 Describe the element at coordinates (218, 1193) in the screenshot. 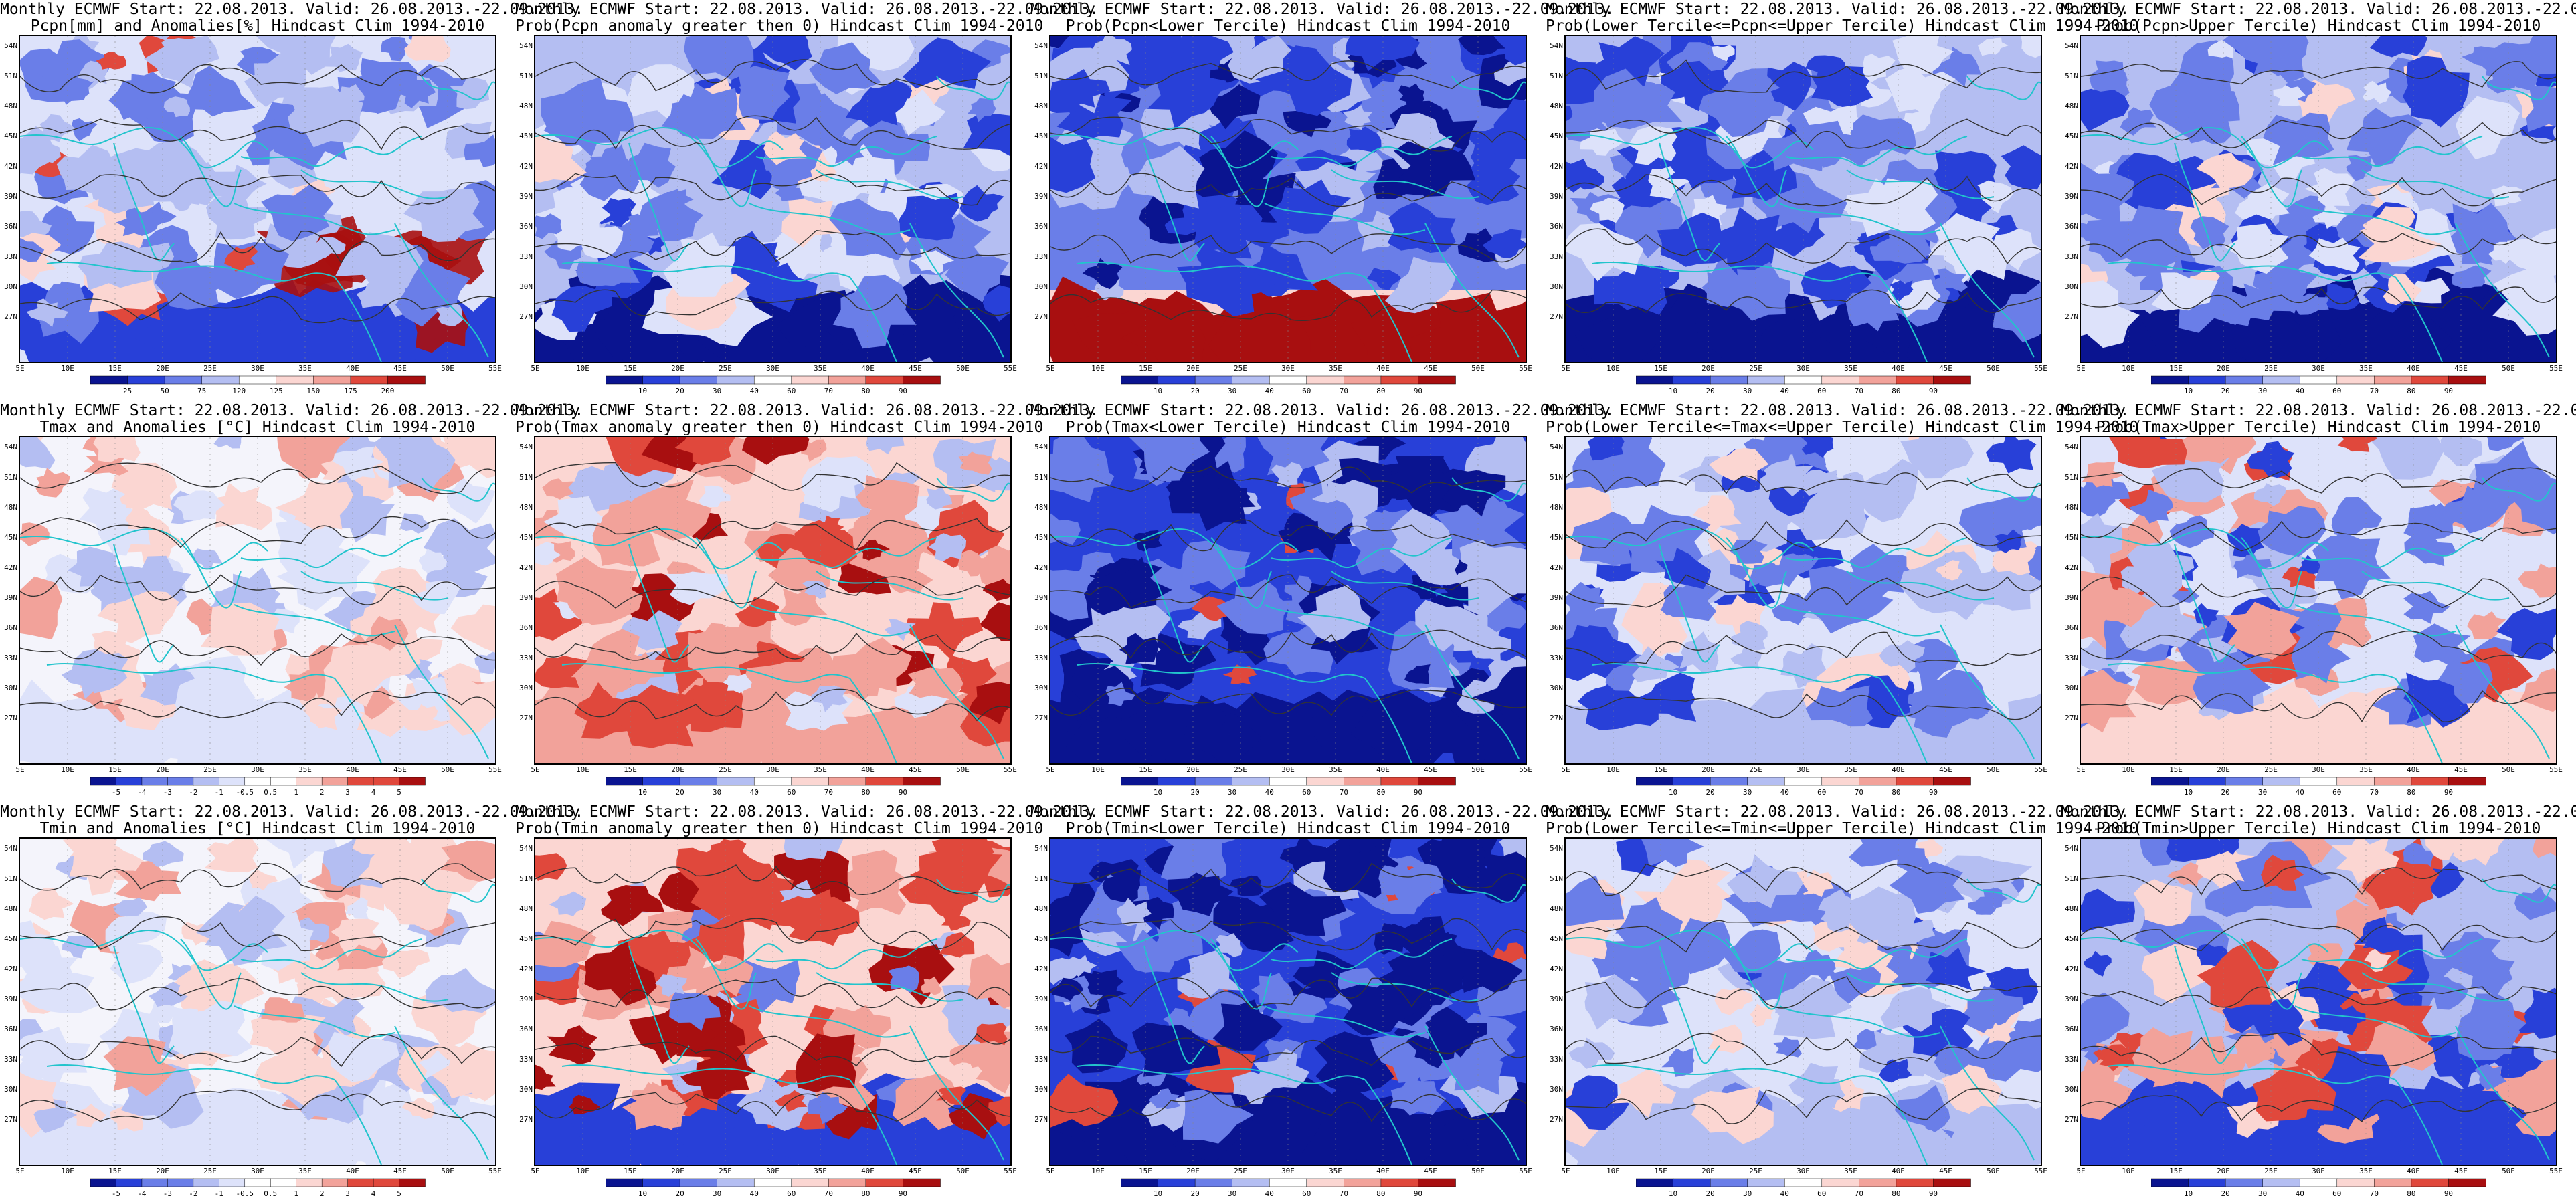

I see `colorbar-label: -1` at that location.